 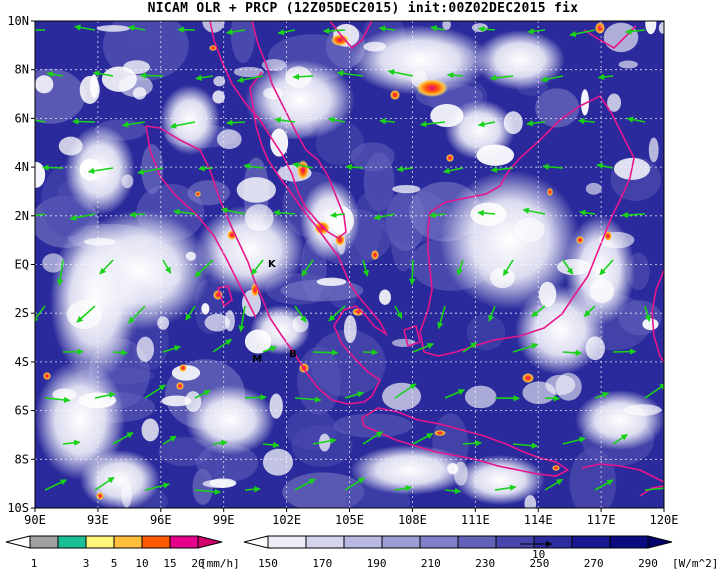 What do you see at coordinates (22, 118) in the screenshot?
I see `lat-tick-label: 6N` at bounding box center [22, 118].